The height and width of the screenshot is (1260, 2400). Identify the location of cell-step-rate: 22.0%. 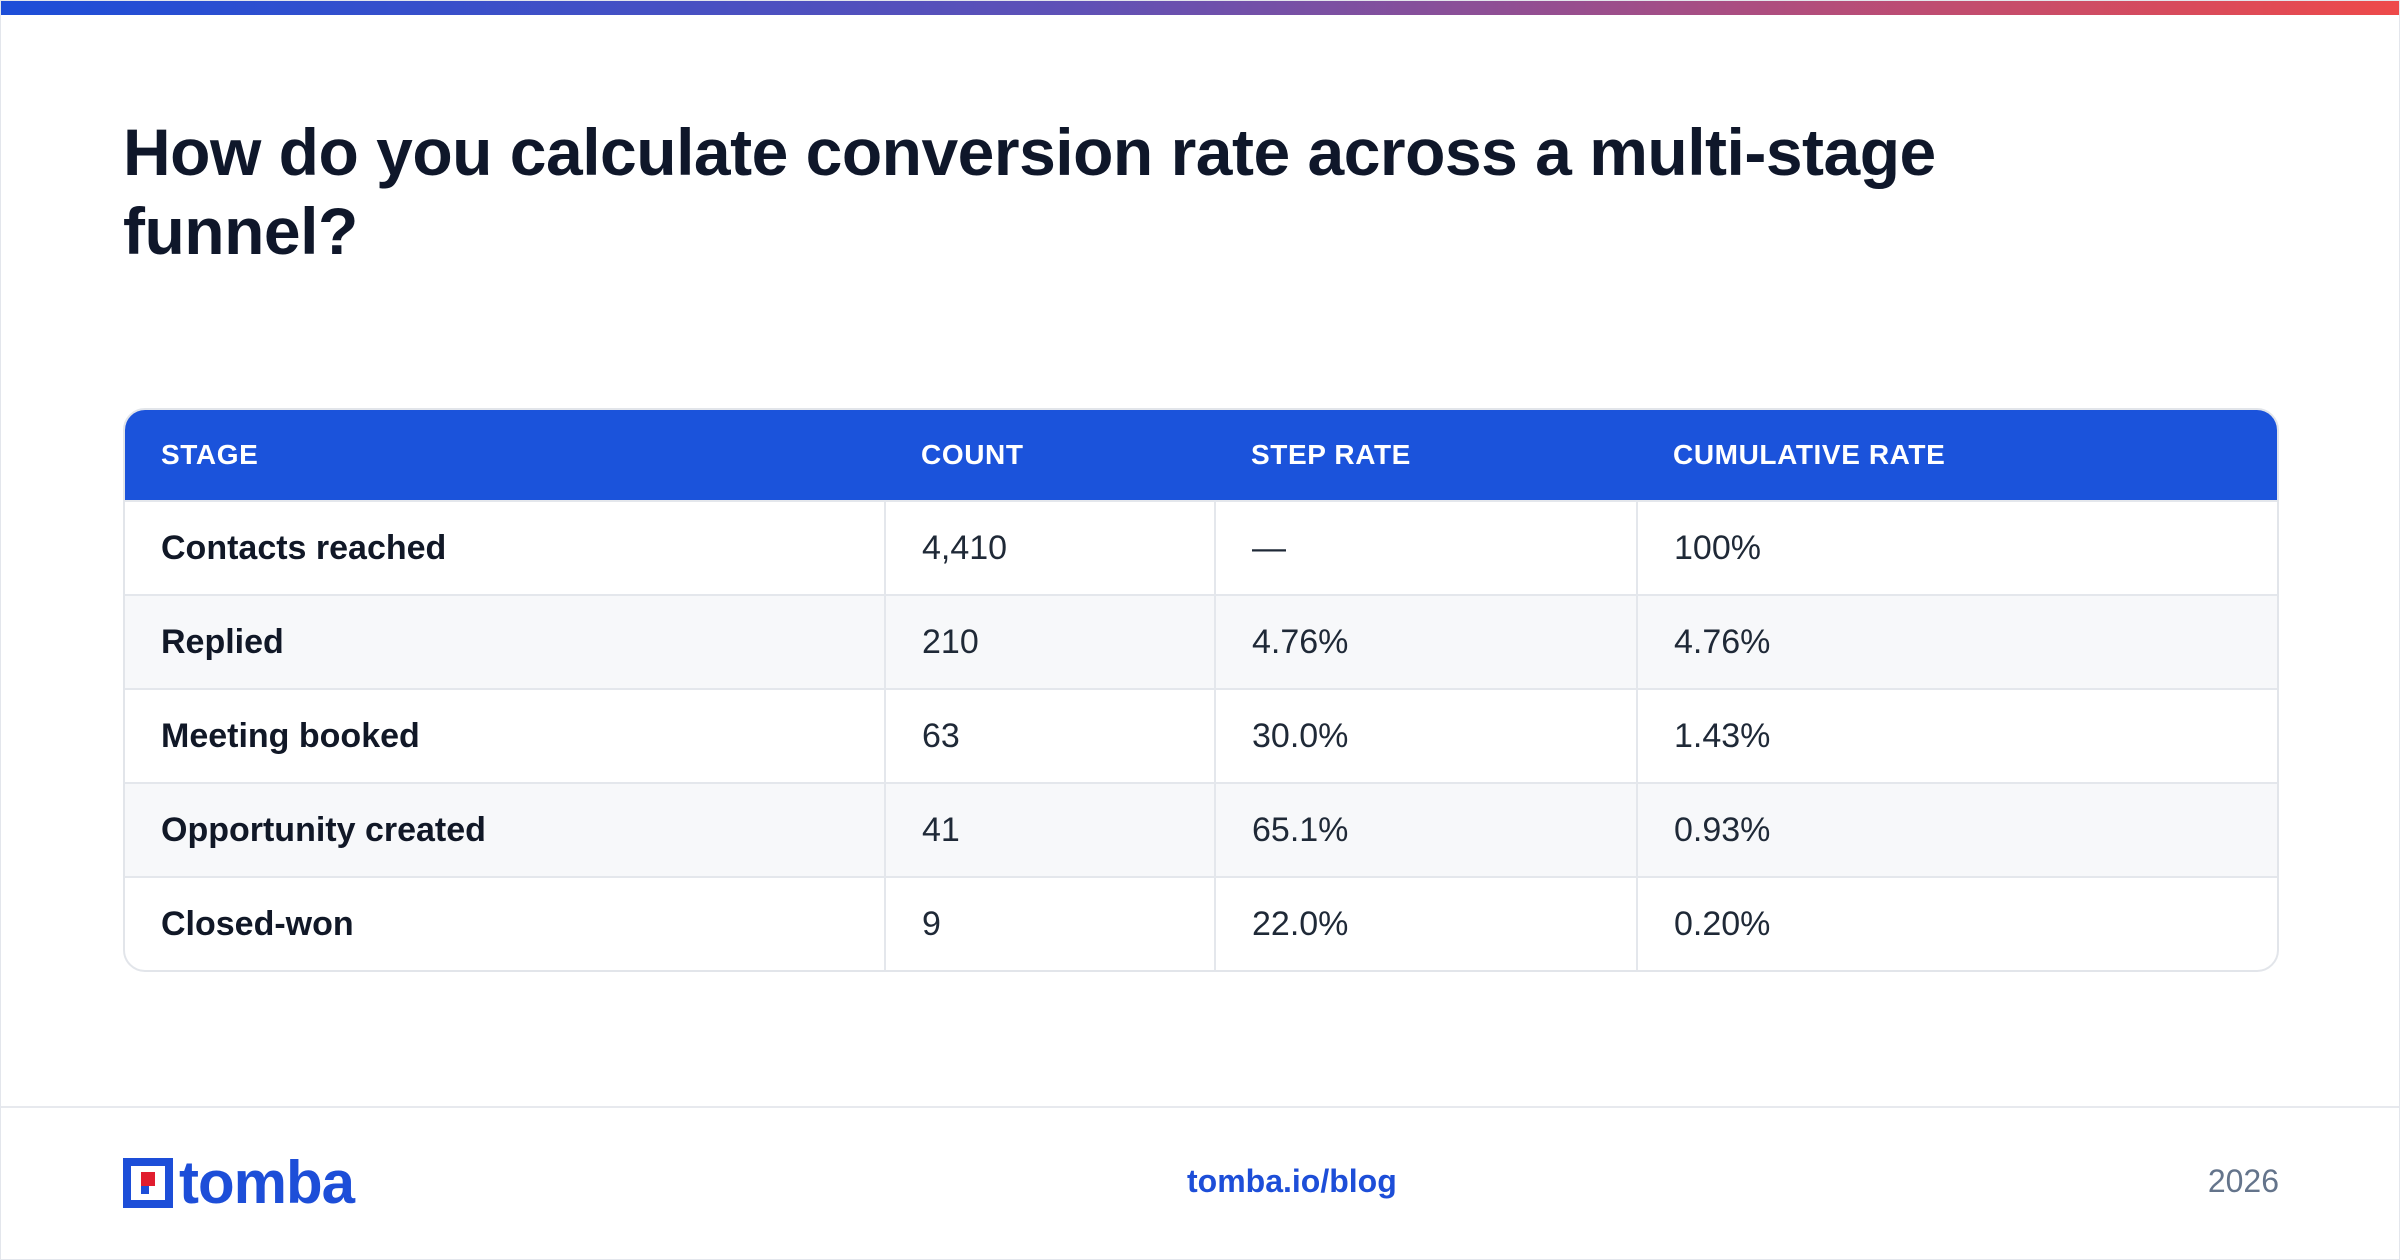
(1425, 923).